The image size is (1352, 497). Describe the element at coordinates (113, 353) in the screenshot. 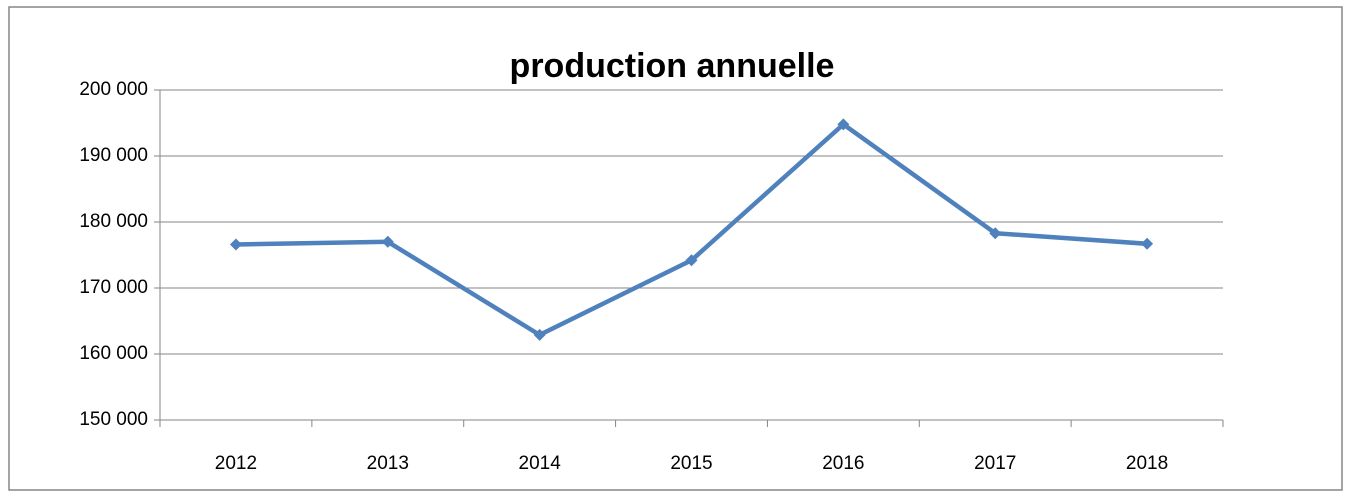

I see `y-tick-label: 160 000` at that location.